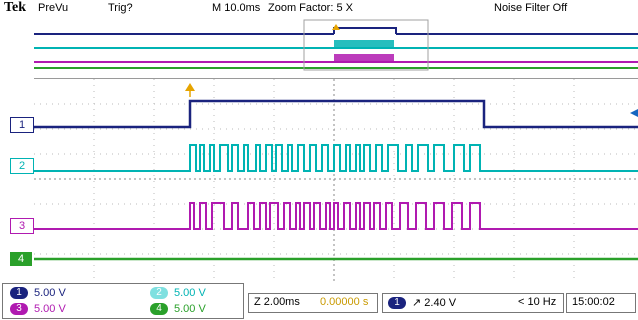  What do you see at coordinates (313, 303) in the screenshot?
I see `horizontal-panel` at bounding box center [313, 303].